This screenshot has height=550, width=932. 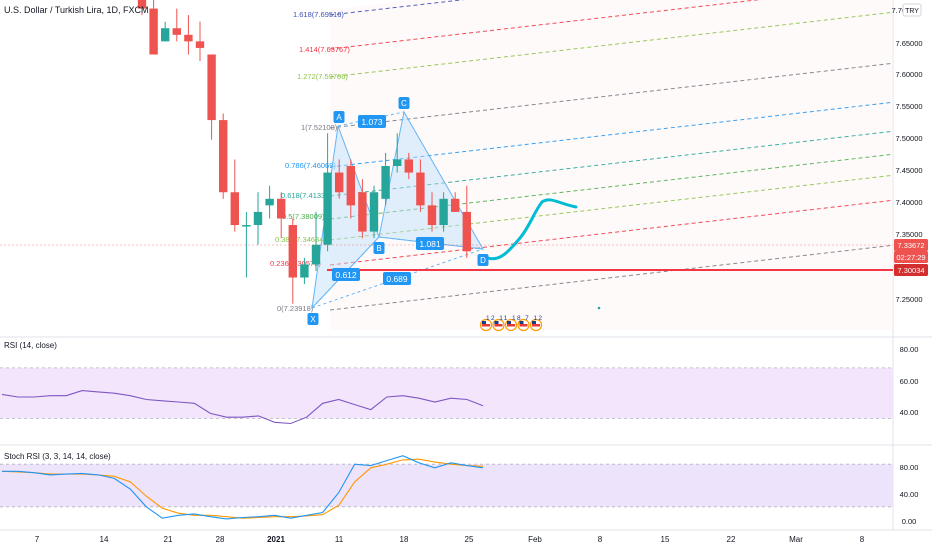 What do you see at coordinates (908, 234) in the screenshot?
I see `price-tick-label: 7.35000` at bounding box center [908, 234].